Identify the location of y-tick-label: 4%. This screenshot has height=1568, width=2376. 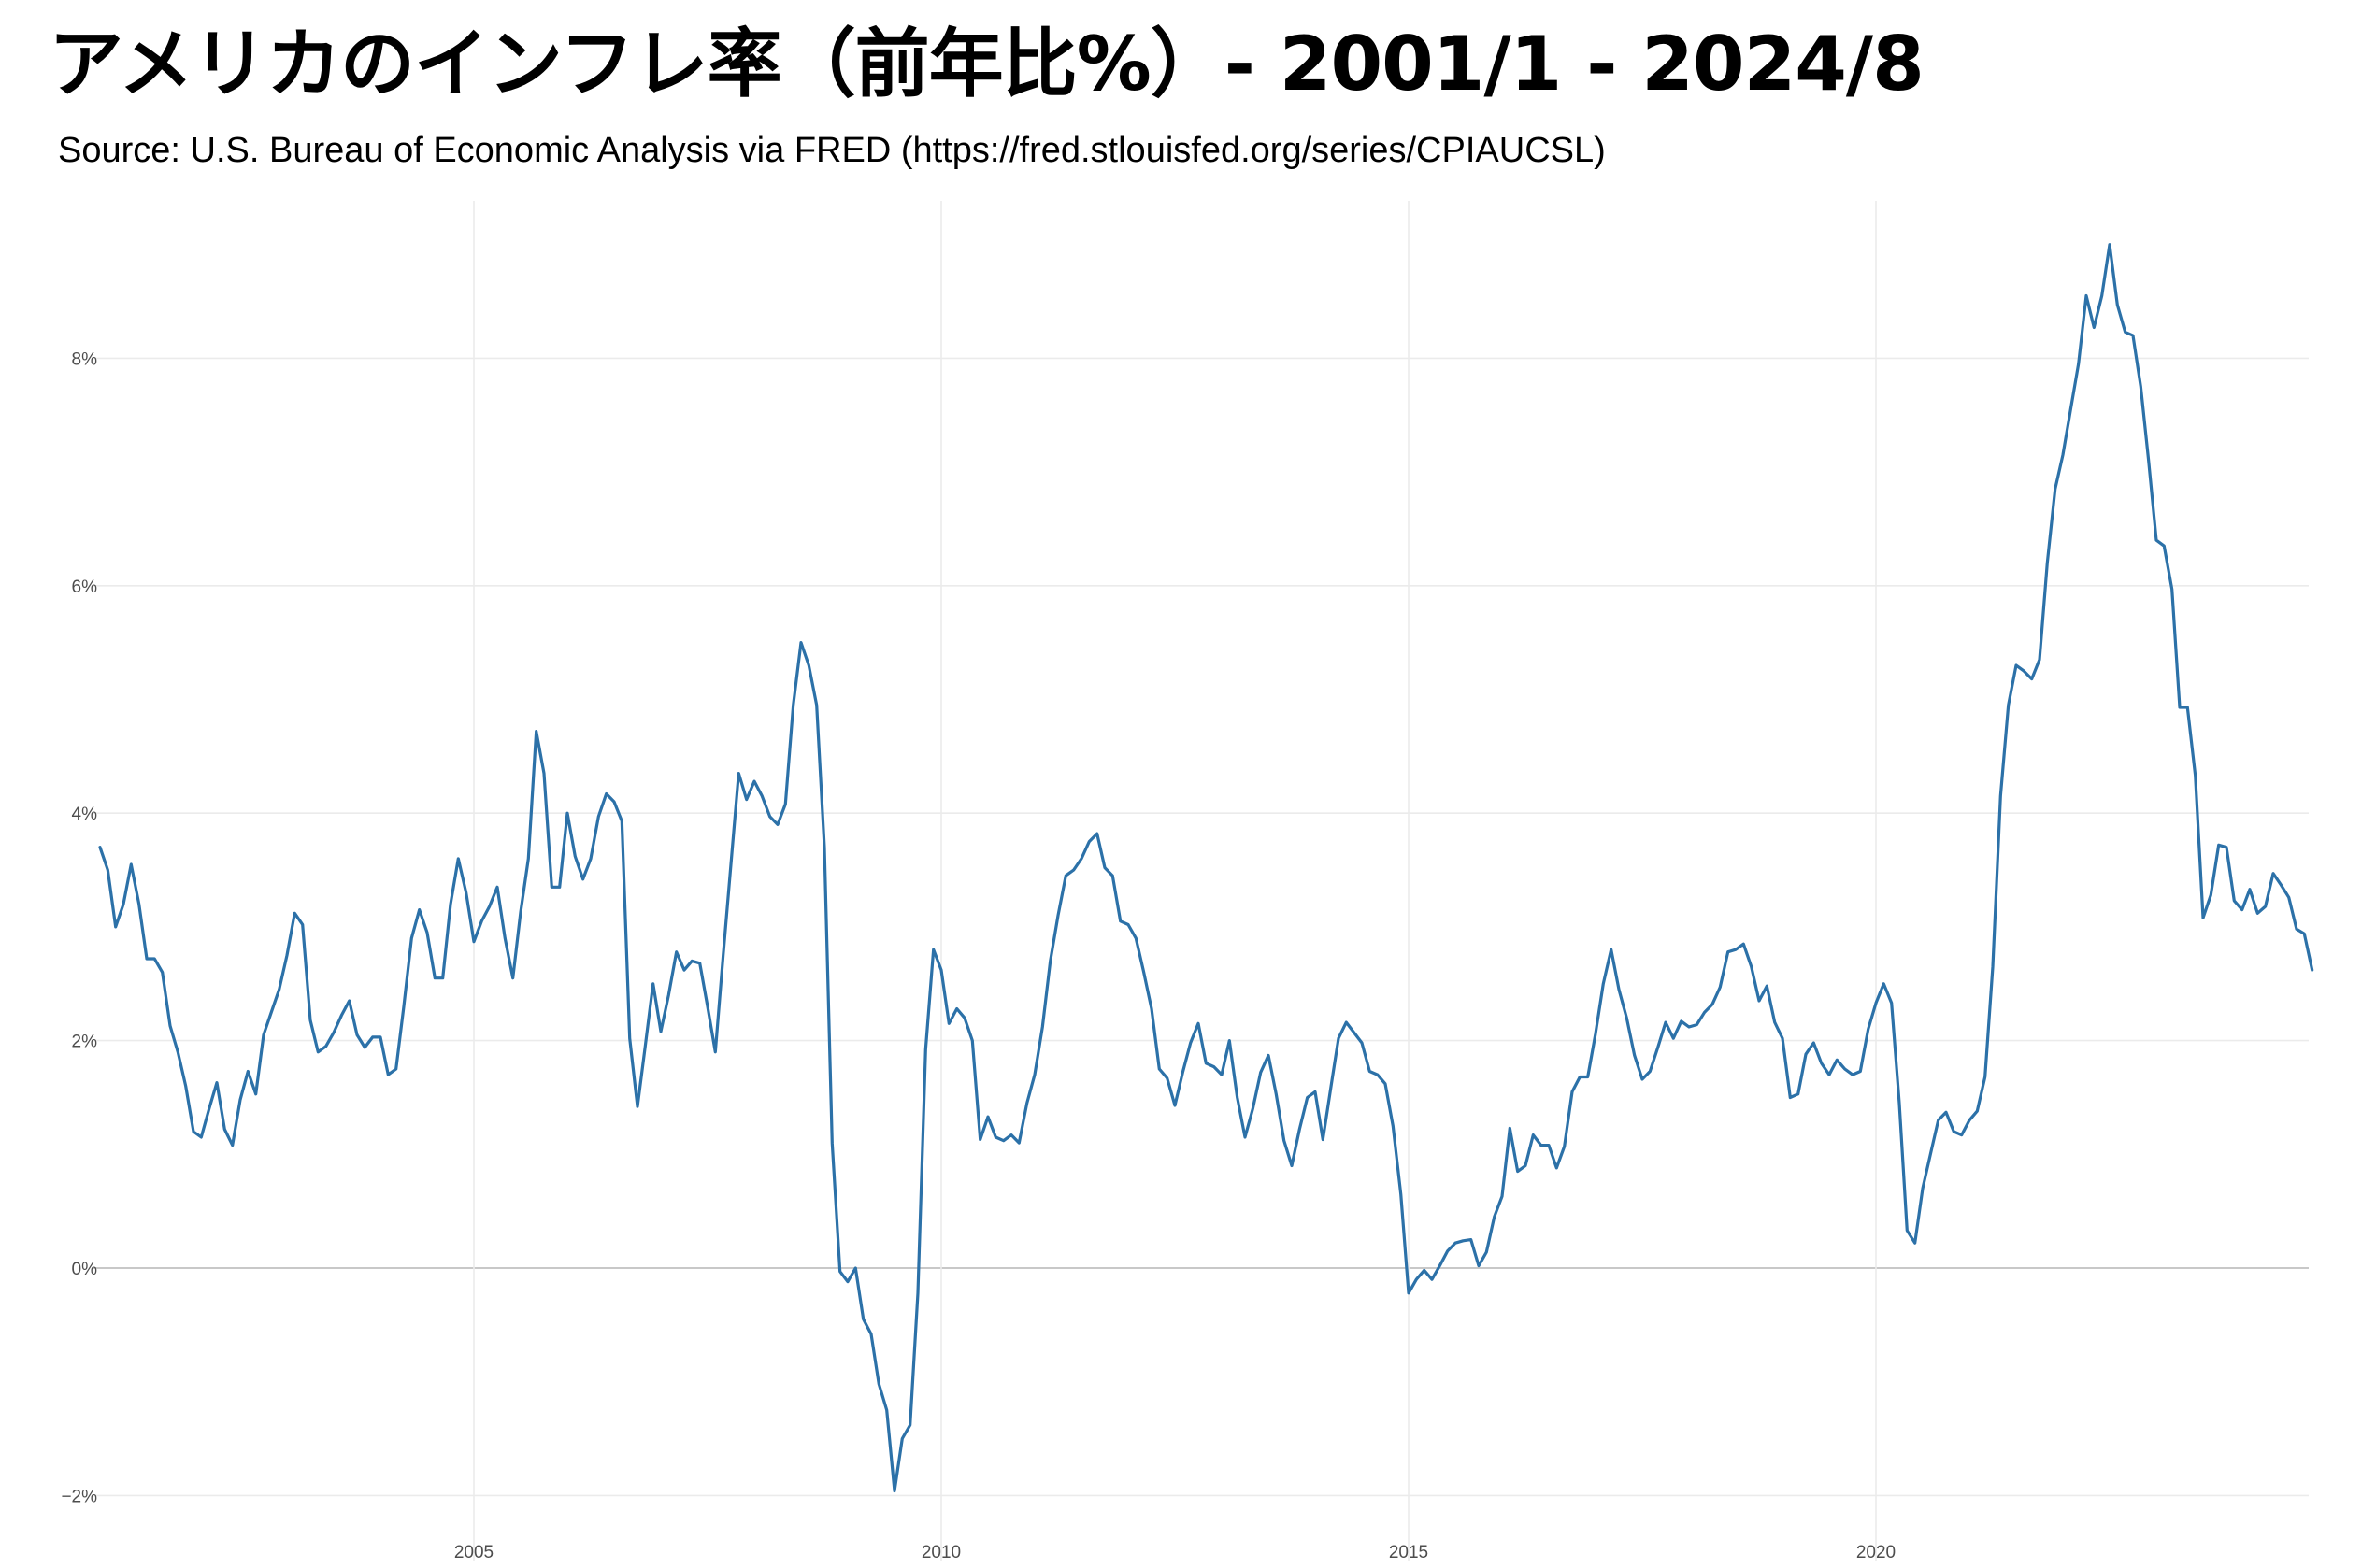
(85, 815).